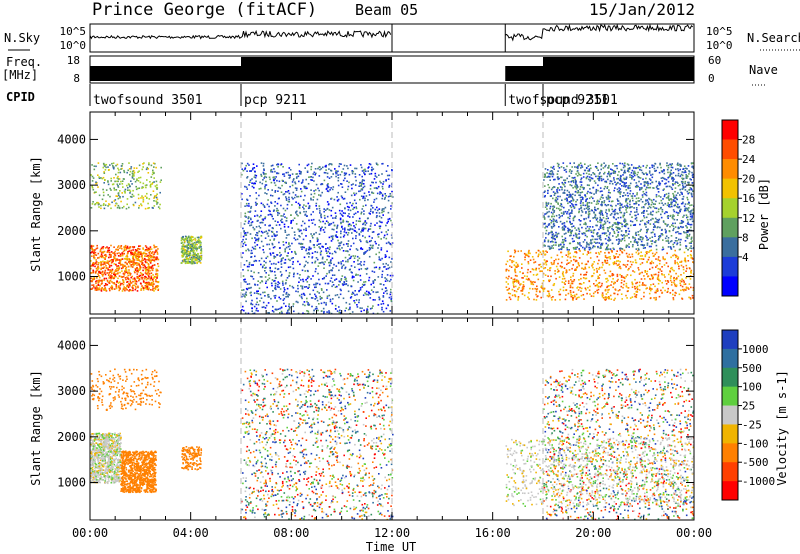 The height and width of the screenshot is (554, 800). Describe the element at coordinates (73, 45) in the screenshot. I see `noise-scale-bottom: 10^0` at that location.